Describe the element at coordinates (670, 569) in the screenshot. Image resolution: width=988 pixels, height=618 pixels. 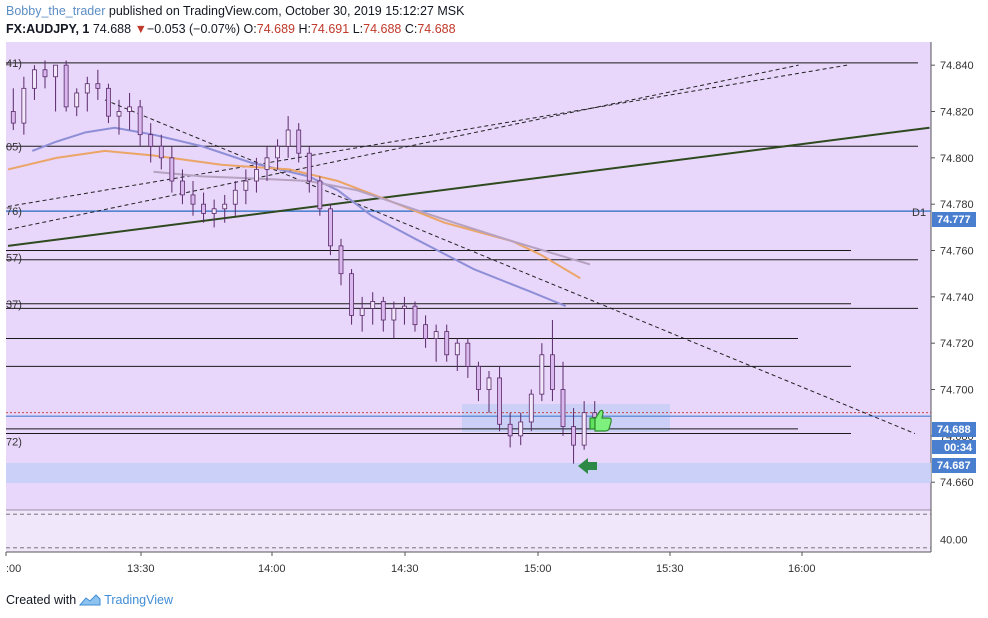
I see `time-tick-label: 15:30` at that location.